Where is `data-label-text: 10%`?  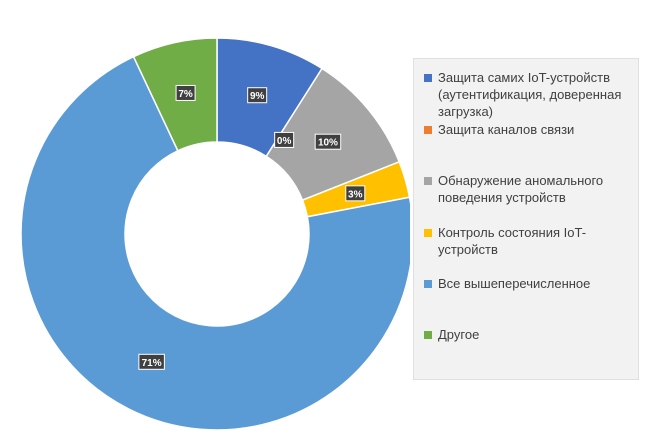
data-label-text: 10% is located at coordinates (328, 143).